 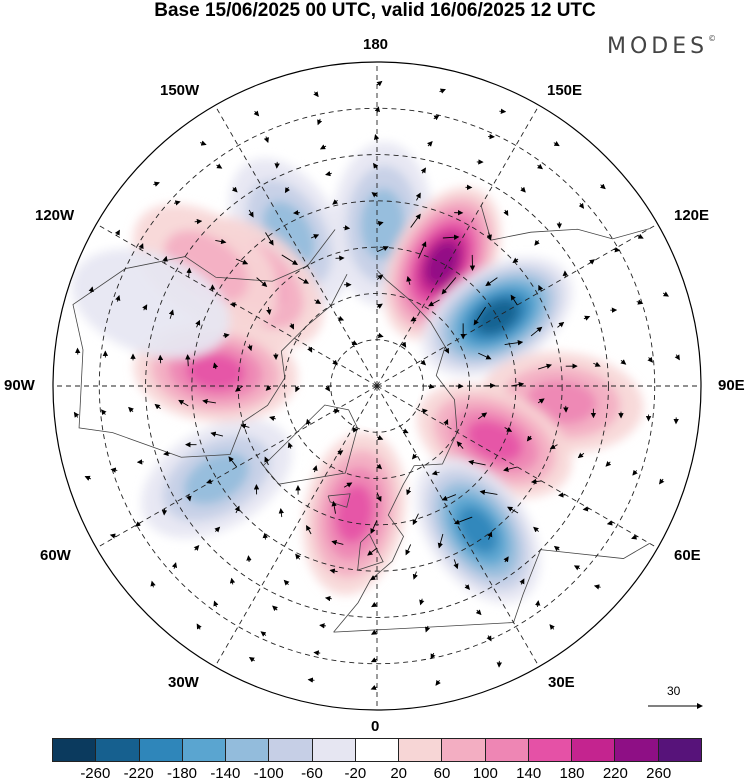 I want to click on color-legend, so click(x=377, y=750).